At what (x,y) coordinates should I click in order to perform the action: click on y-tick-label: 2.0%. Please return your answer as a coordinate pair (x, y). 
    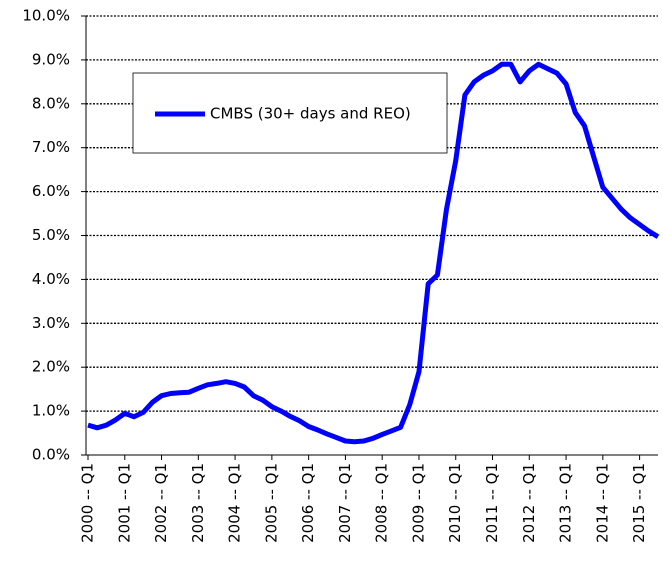
    Looking at the image, I should click on (51, 367).